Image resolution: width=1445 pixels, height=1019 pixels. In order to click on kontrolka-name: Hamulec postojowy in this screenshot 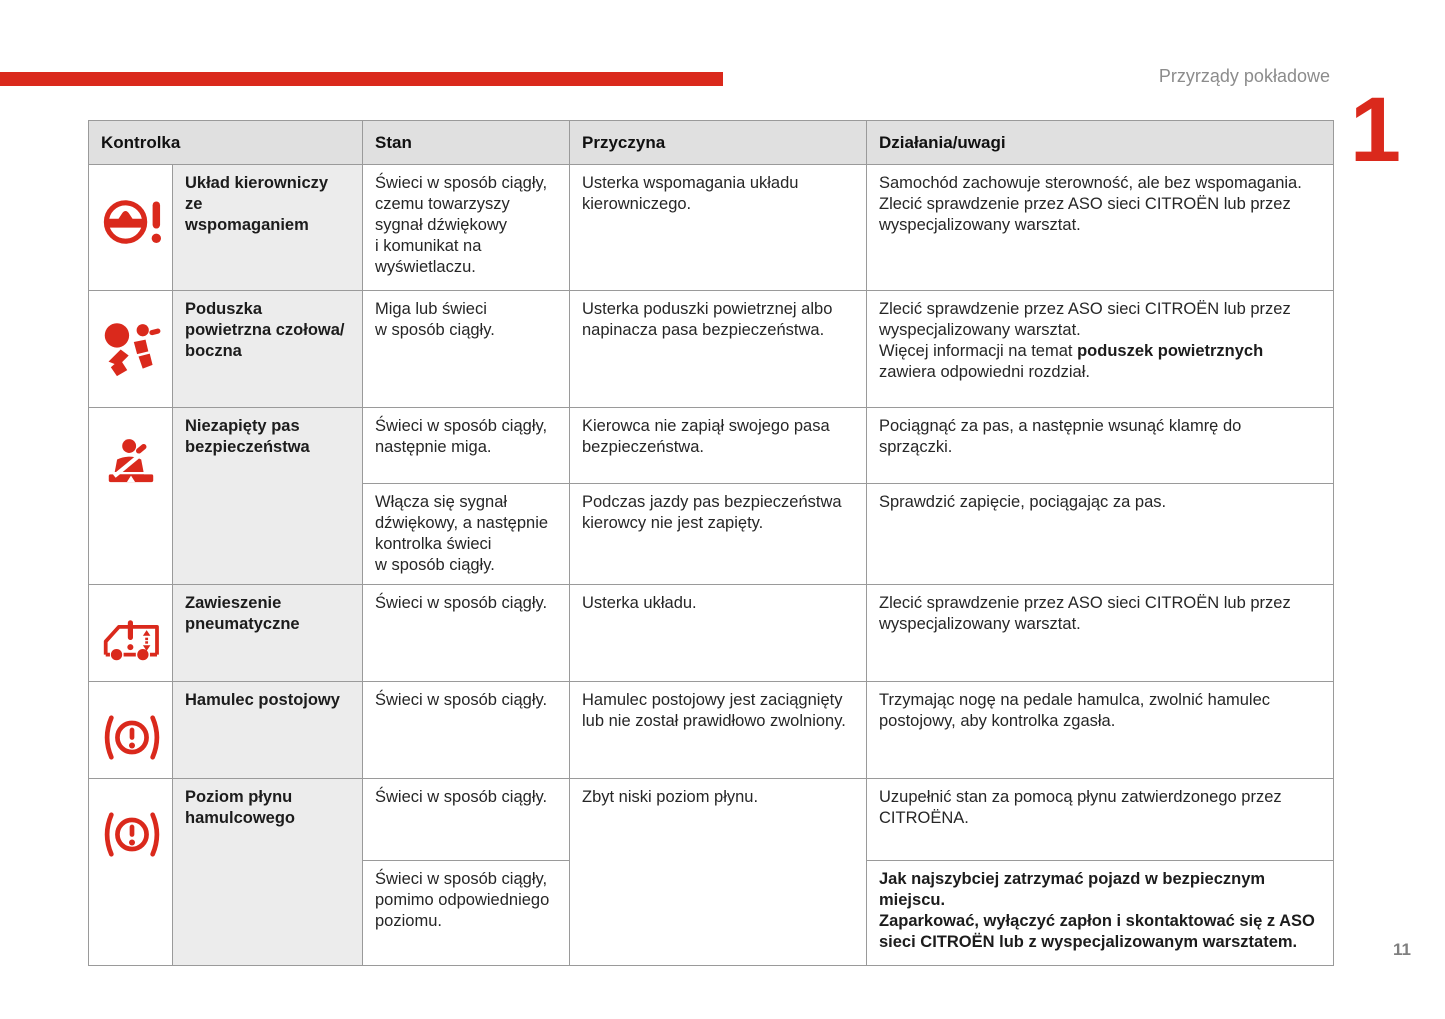, I will do `click(267, 730)`.